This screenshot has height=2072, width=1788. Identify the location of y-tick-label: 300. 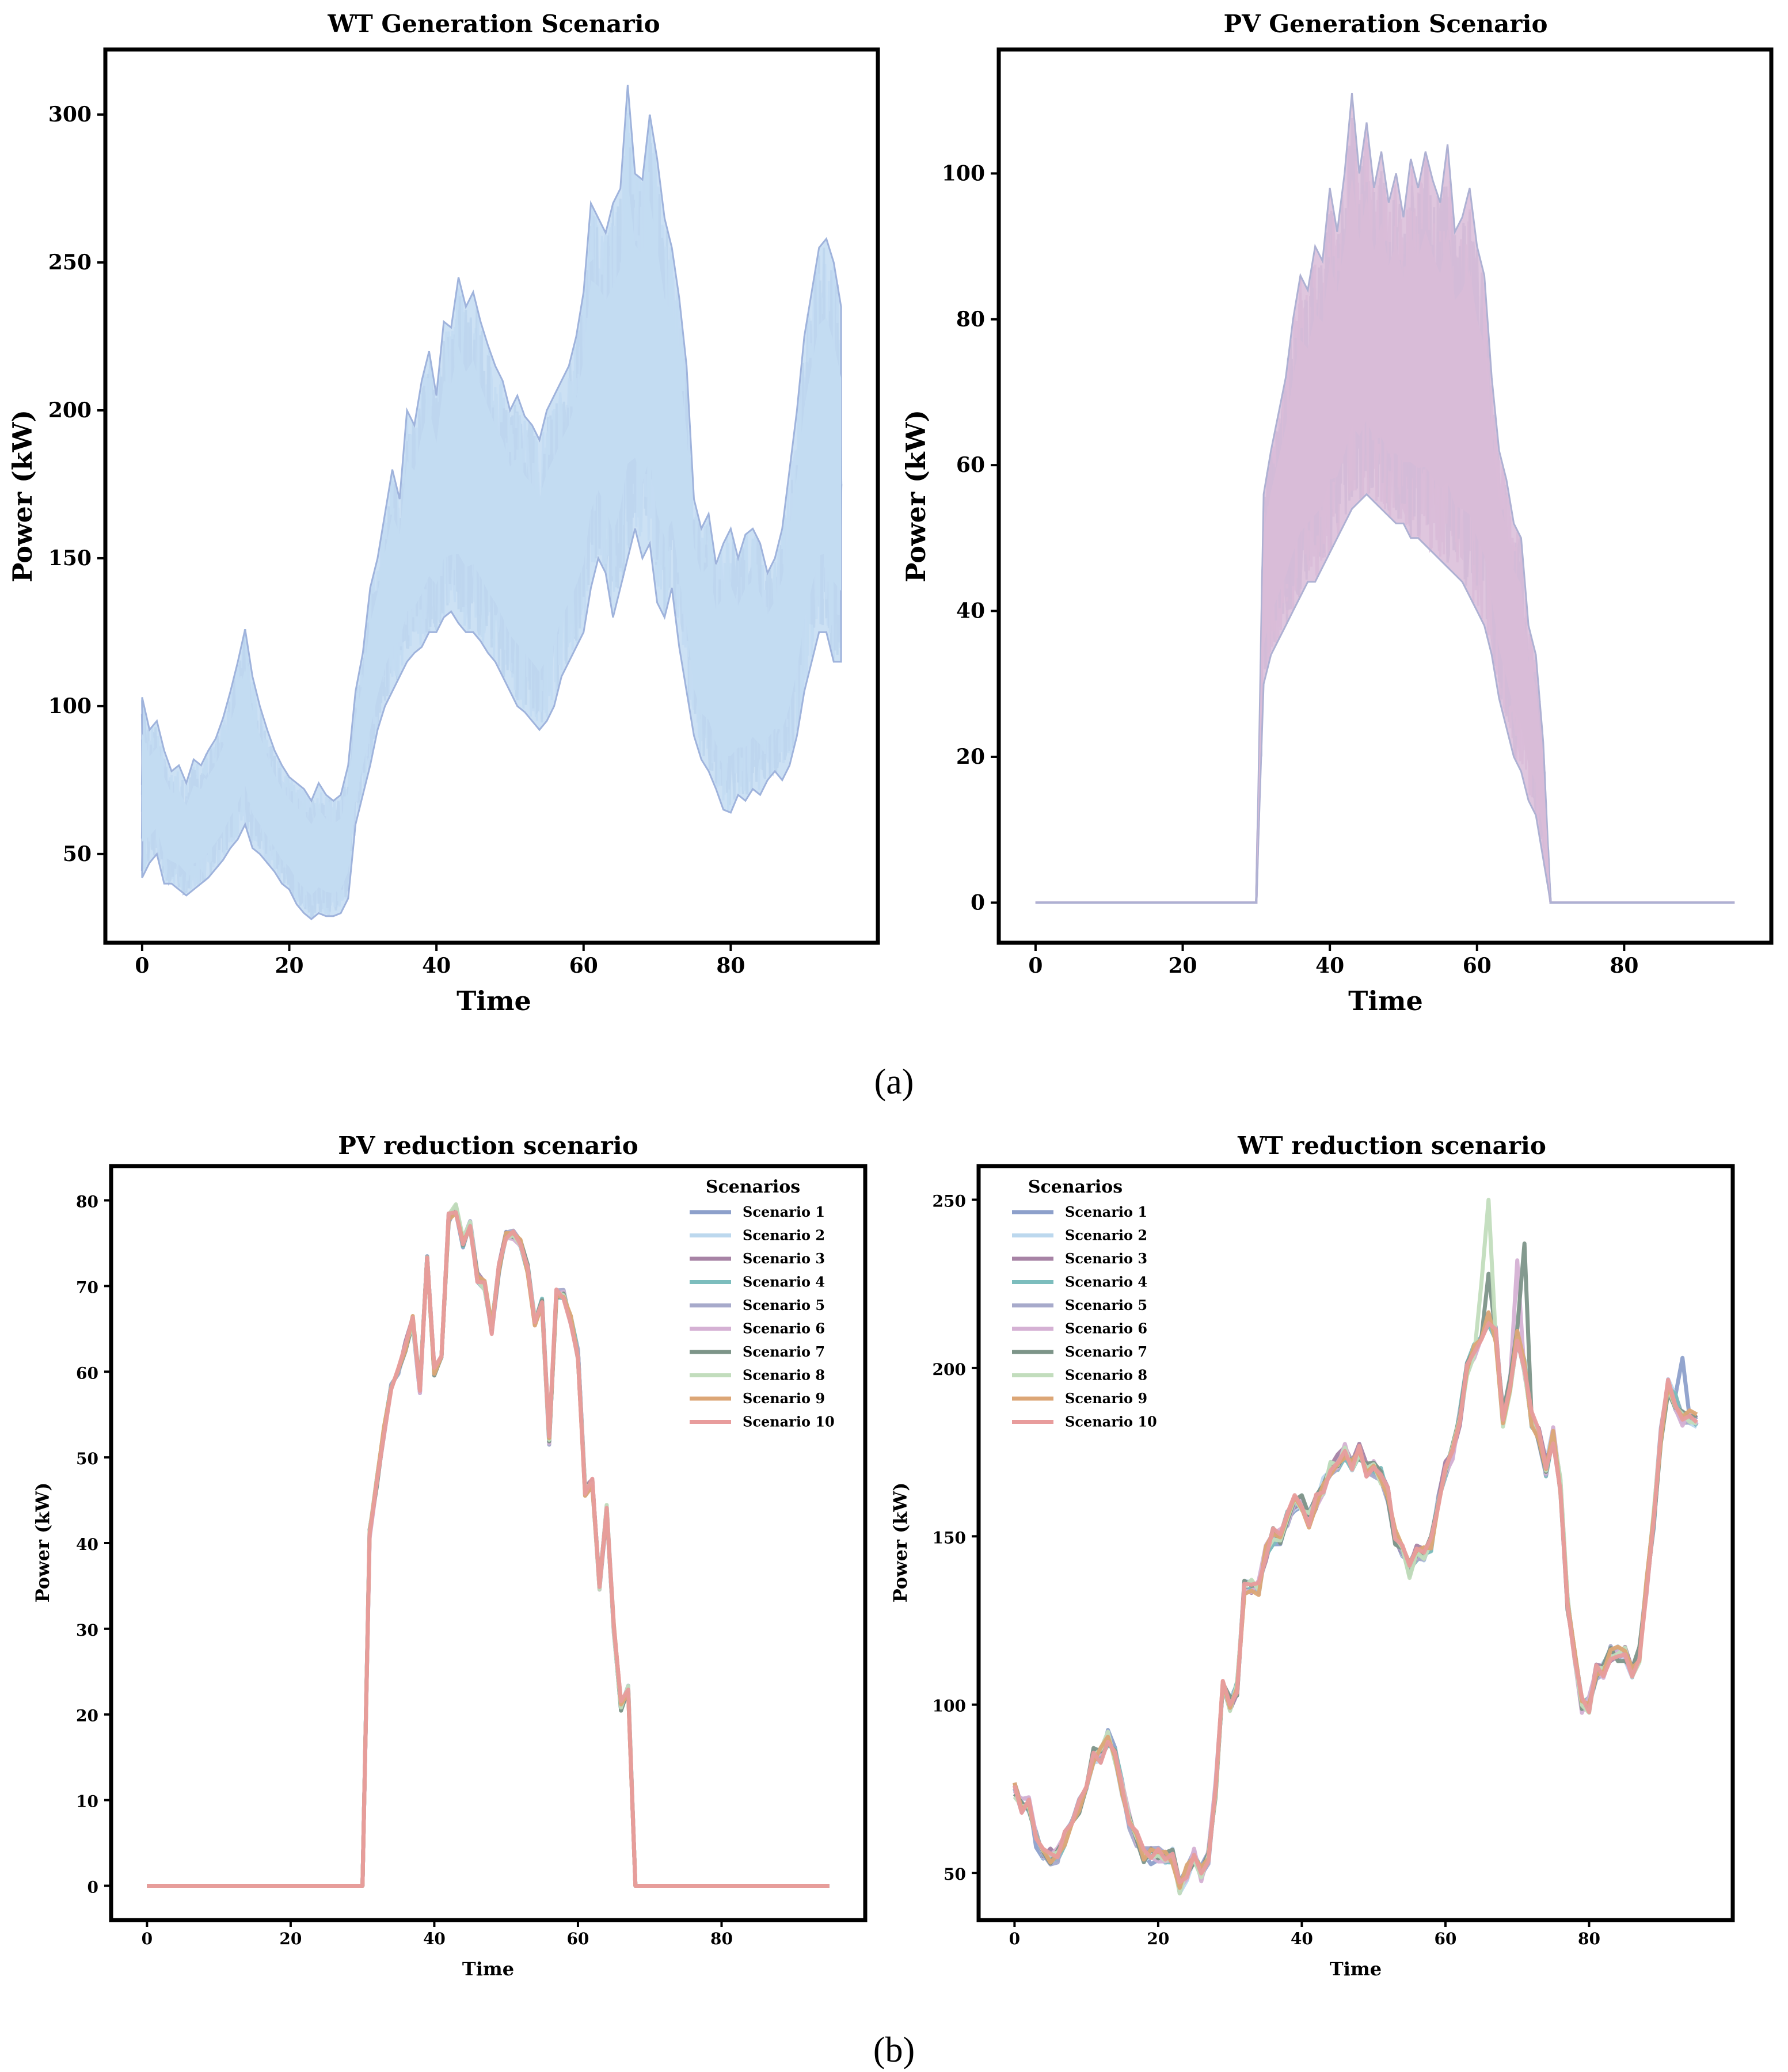
(70, 115).